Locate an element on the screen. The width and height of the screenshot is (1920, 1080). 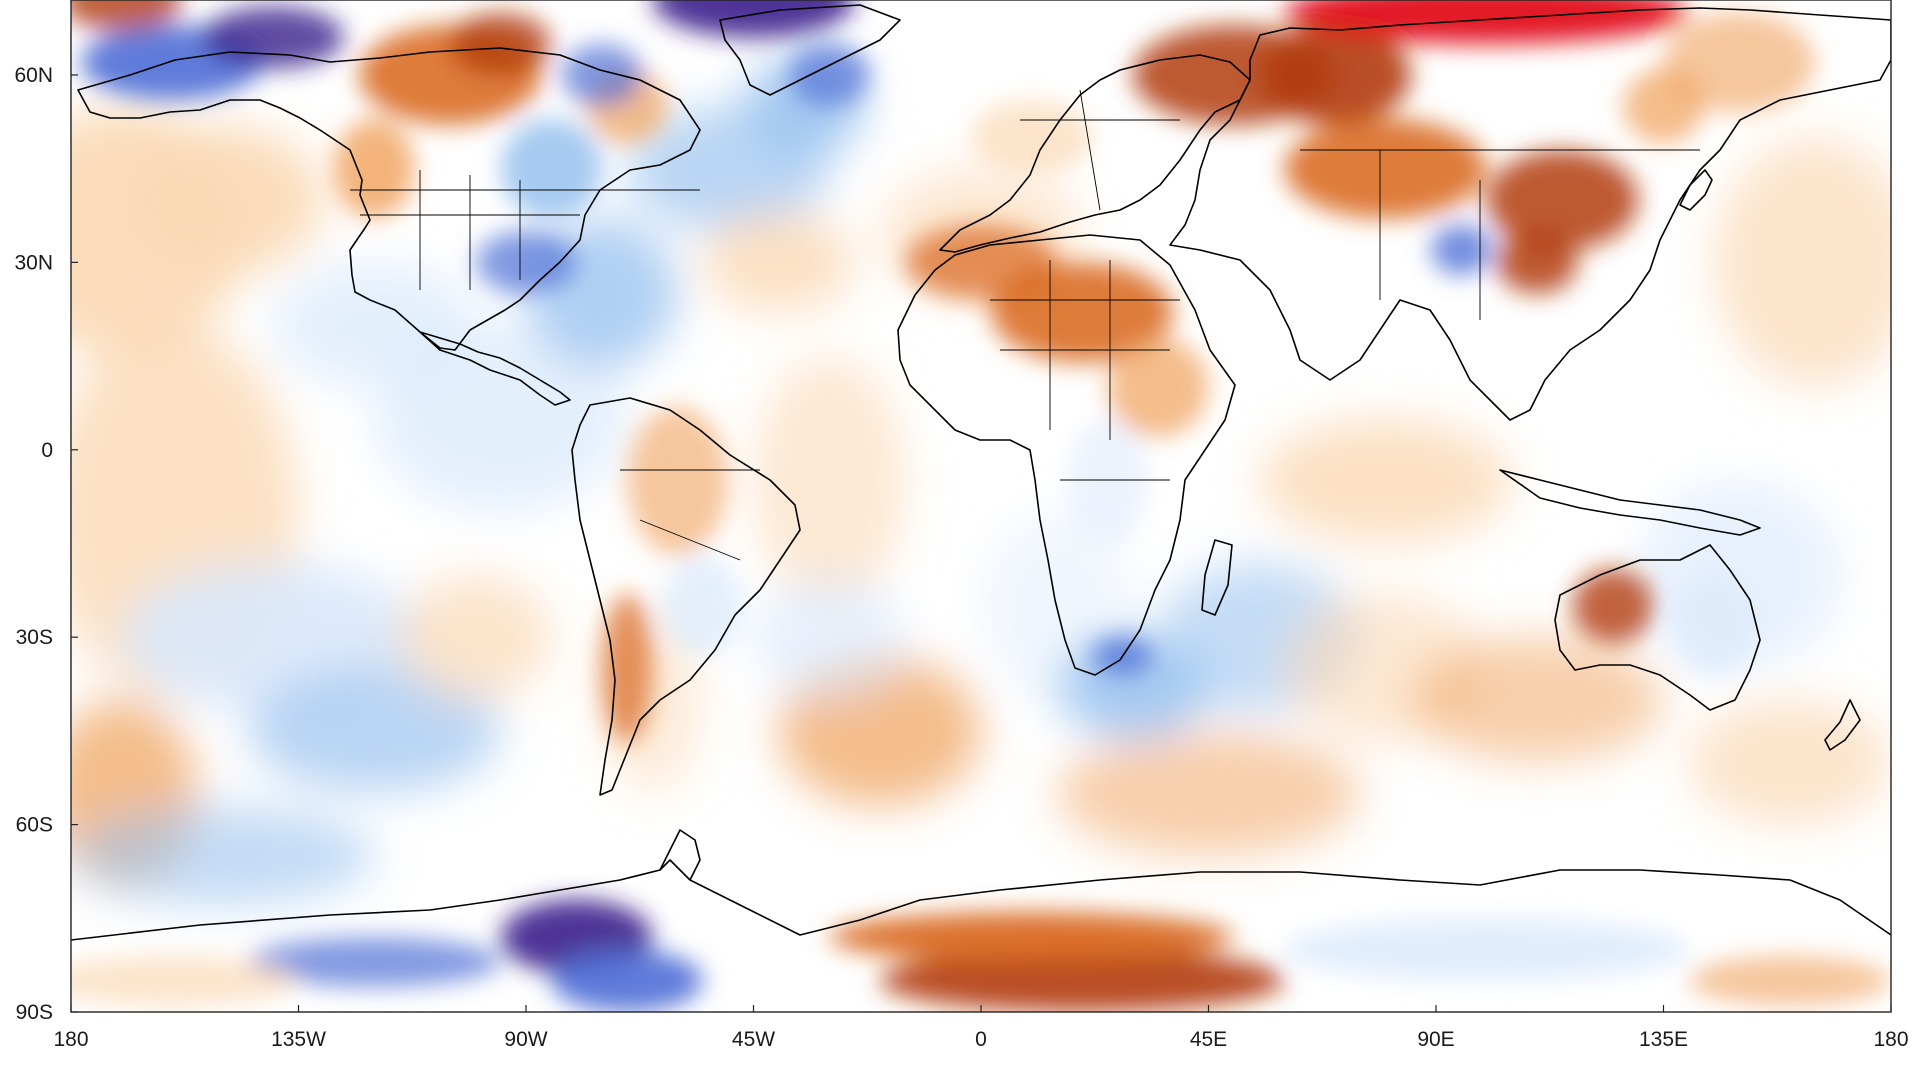
coastline-australia is located at coordinates (1657, 627).